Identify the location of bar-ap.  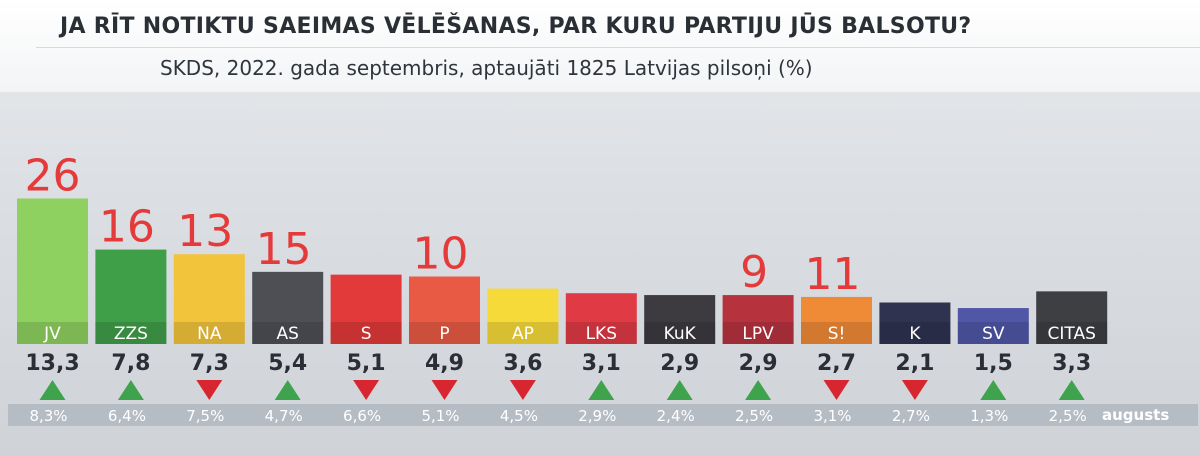
(523, 316).